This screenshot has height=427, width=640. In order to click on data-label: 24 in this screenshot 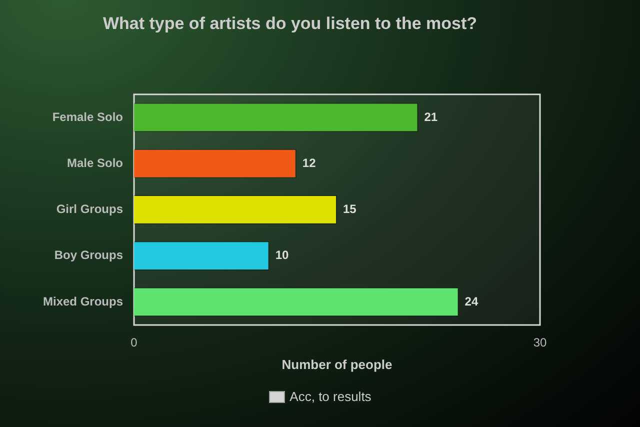, I will do `click(471, 301)`.